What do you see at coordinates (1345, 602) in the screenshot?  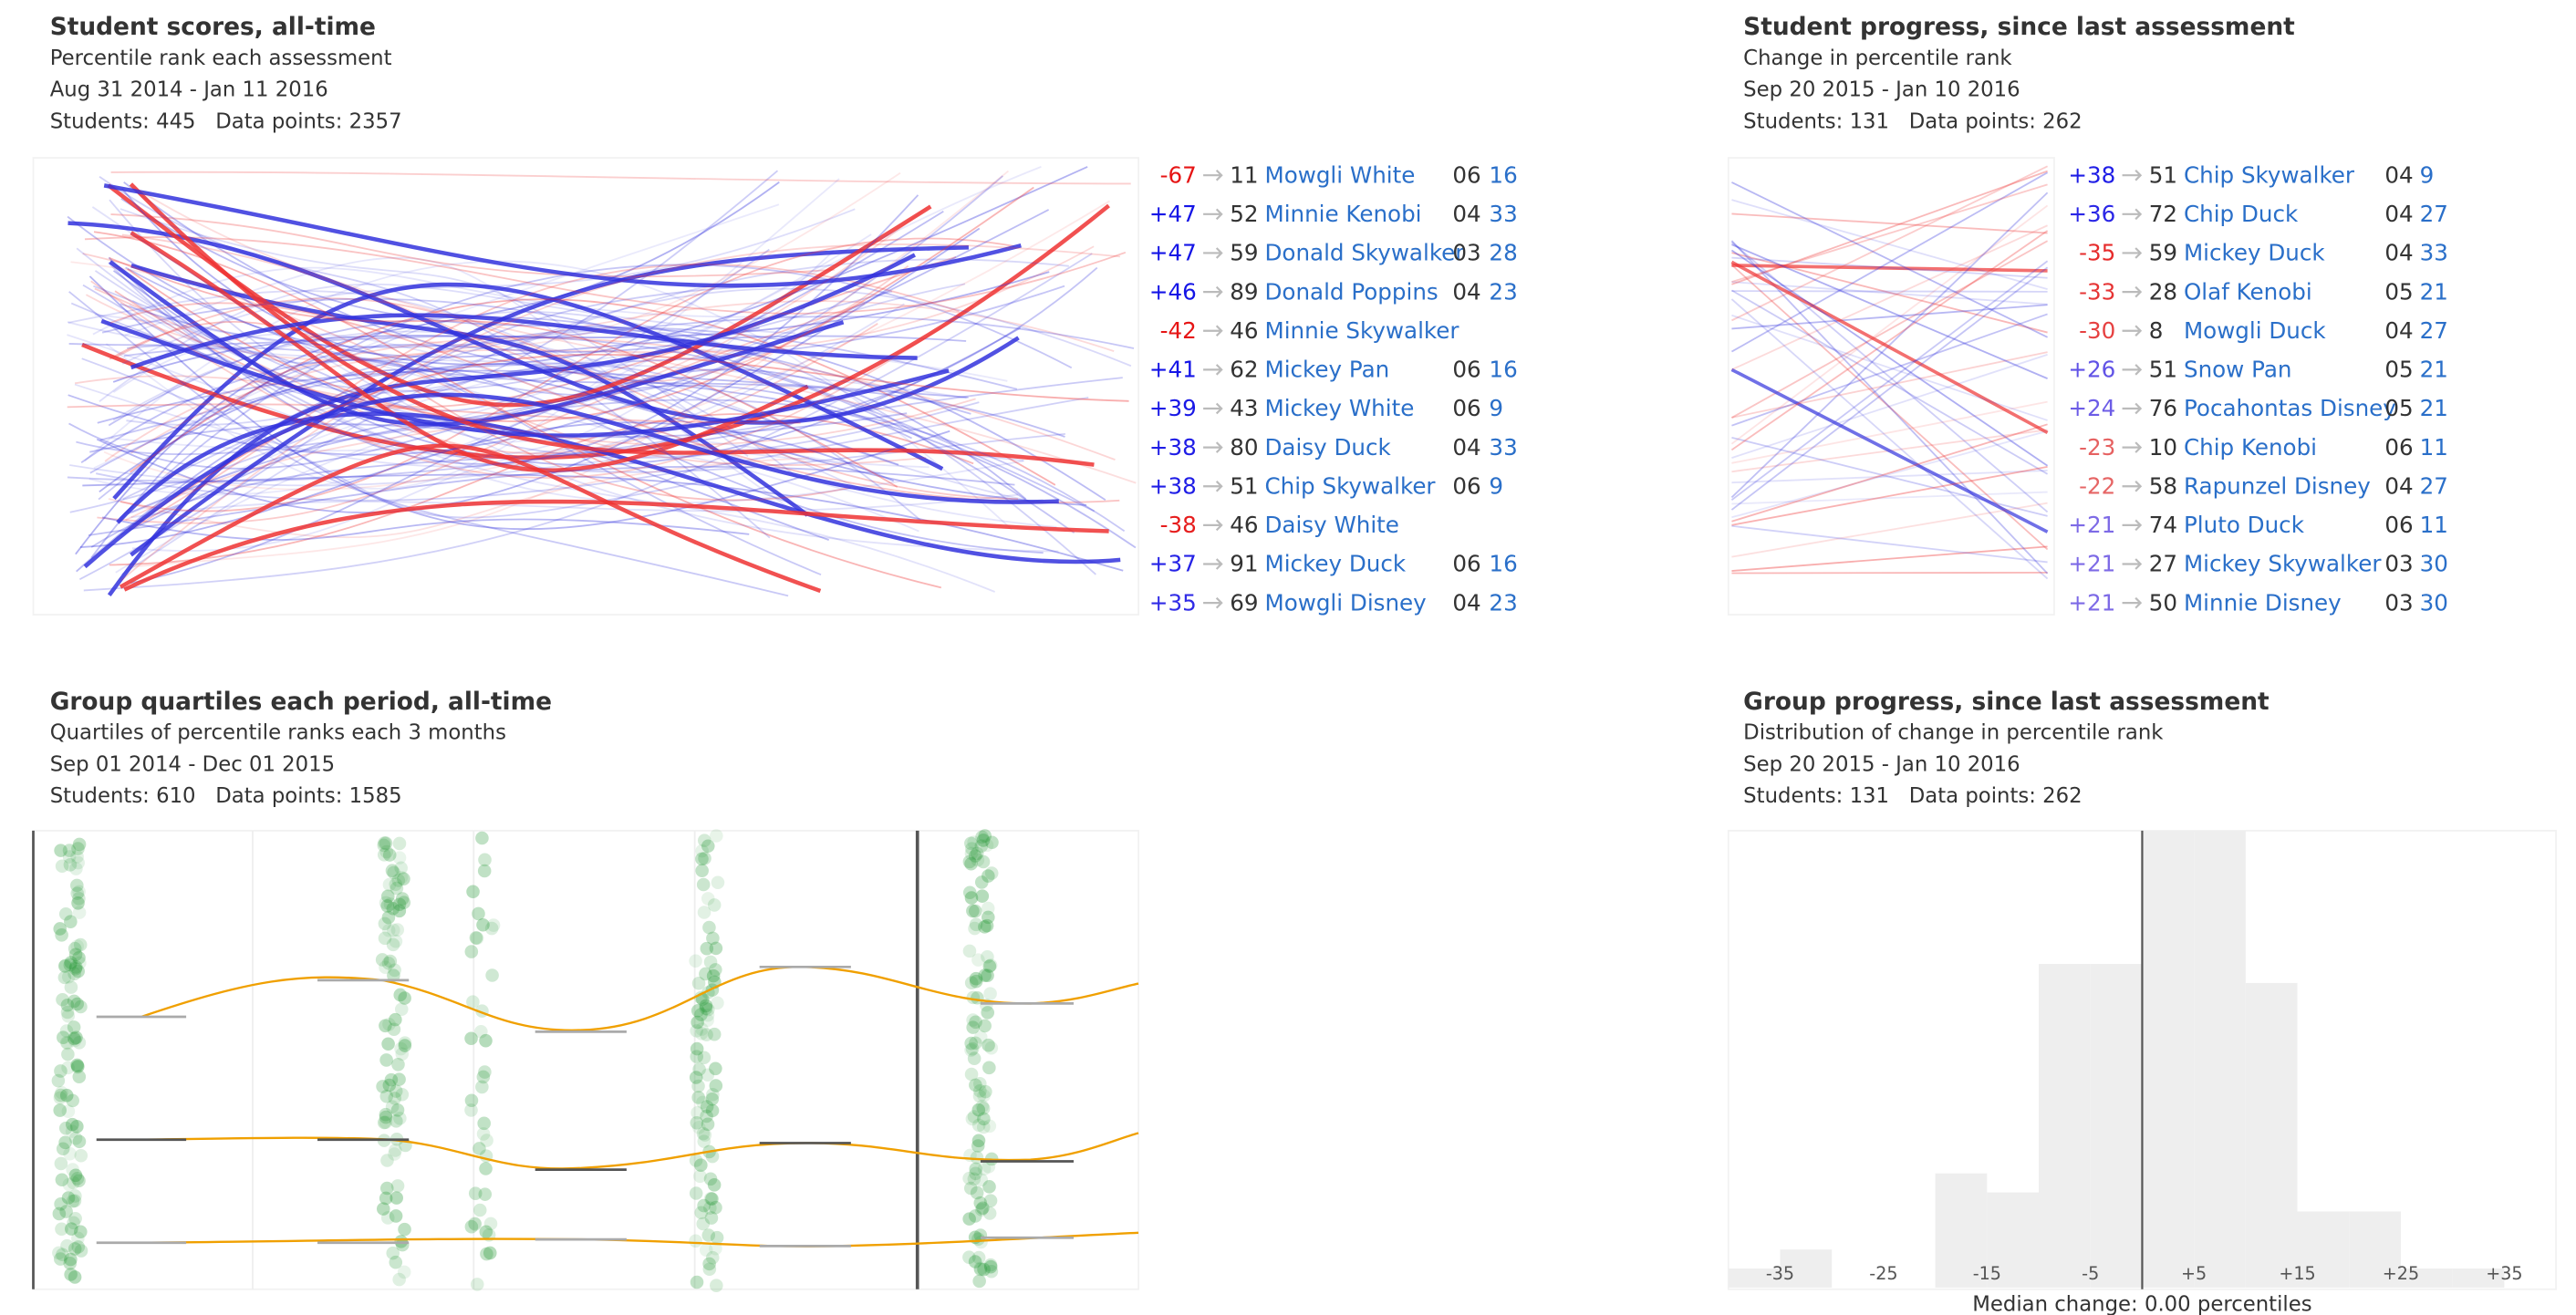 I see `student-name: Mowgli Disney` at bounding box center [1345, 602].